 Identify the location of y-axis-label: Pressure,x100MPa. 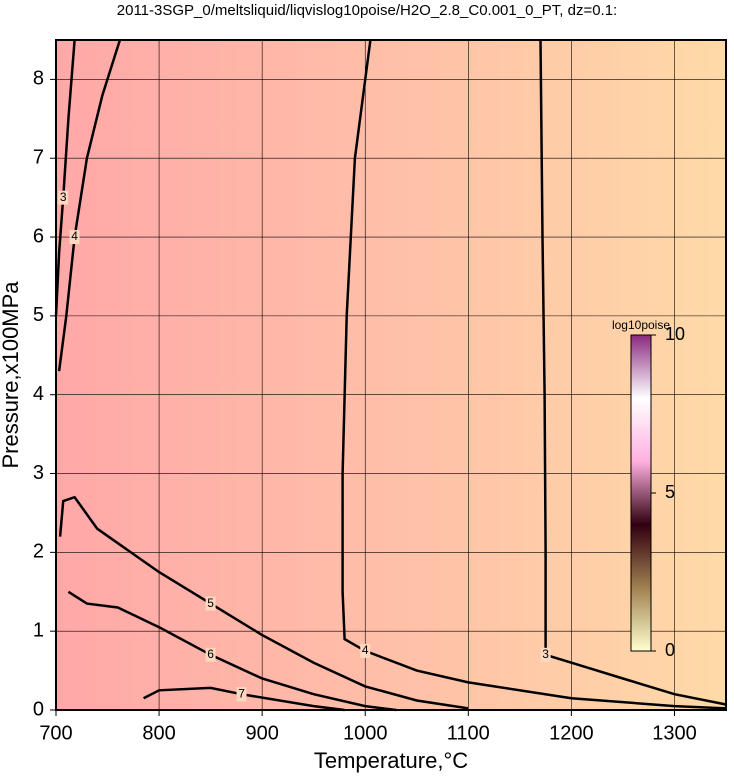
(11, 375).